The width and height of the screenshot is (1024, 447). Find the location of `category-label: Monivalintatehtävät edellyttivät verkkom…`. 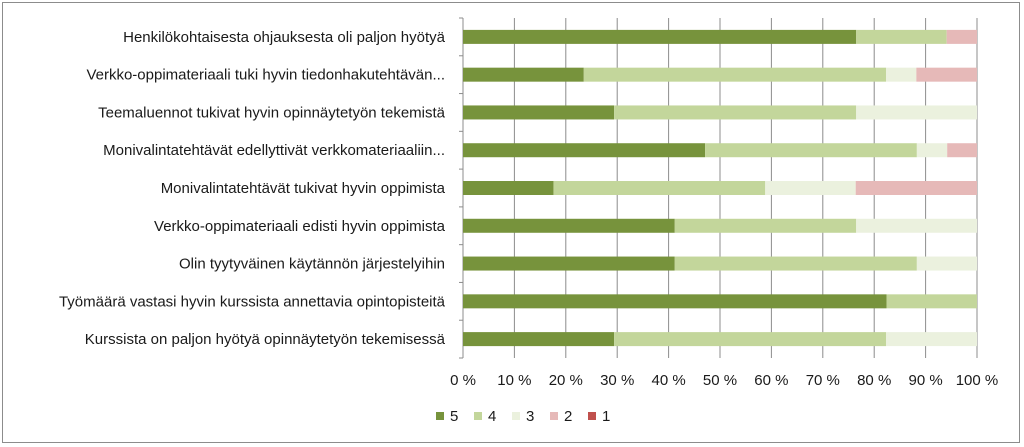

category-label: Monivalintatehtävät edellyttivät verkkom… is located at coordinates (274, 150).